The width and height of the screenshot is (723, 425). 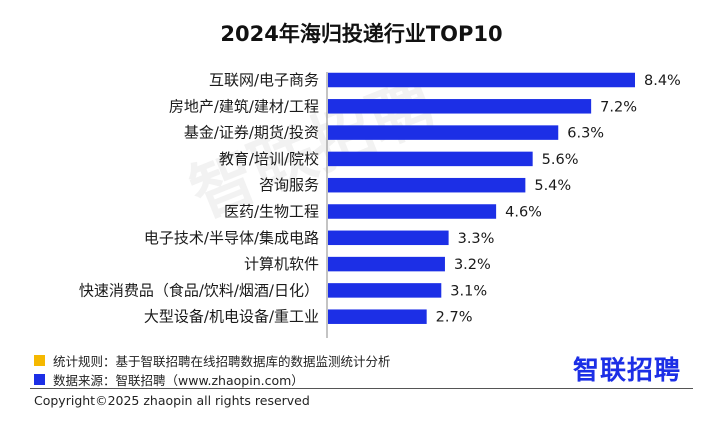 I want to click on chart-title: 2024年海归投递行业TOP10, so click(x=361, y=34).